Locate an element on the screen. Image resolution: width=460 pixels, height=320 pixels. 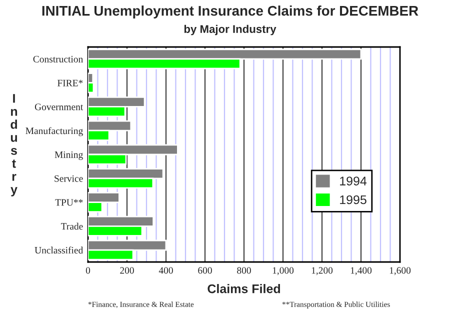
x-tick-label: 1,400 is located at coordinates (361, 271).